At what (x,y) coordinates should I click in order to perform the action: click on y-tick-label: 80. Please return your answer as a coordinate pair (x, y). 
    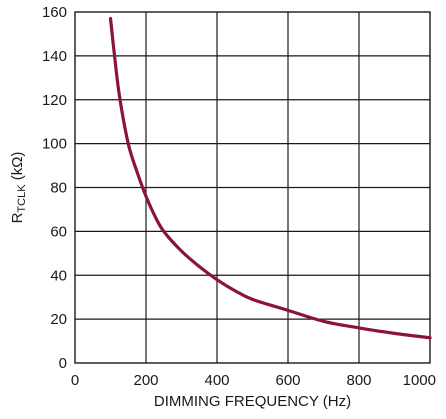
    Looking at the image, I should click on (58, 188).